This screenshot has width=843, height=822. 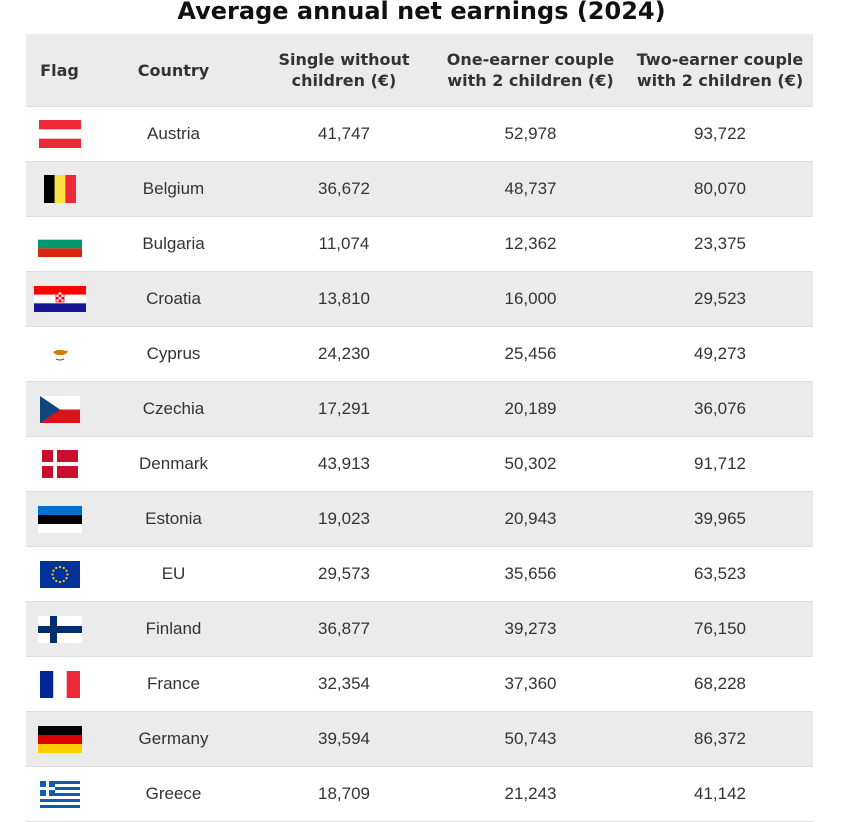 What do you see at coordinates (344, 519) in the screenshot?
I see `single-cell: 19,023` at bounding box center [344, 519].